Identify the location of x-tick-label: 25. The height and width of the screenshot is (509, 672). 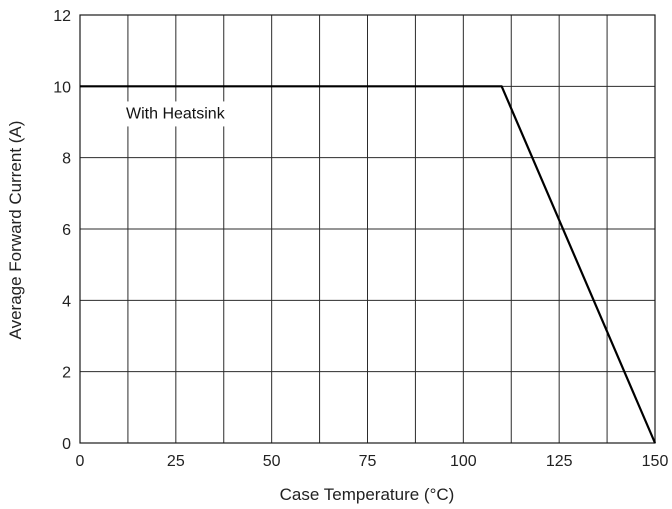
(176, 461).